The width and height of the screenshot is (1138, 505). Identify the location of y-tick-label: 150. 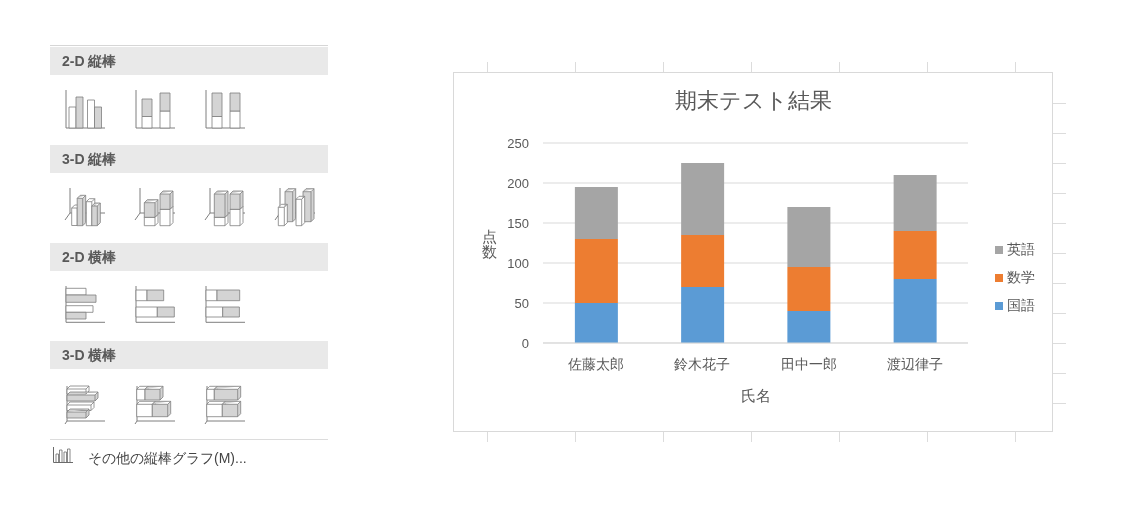
(518, 223).